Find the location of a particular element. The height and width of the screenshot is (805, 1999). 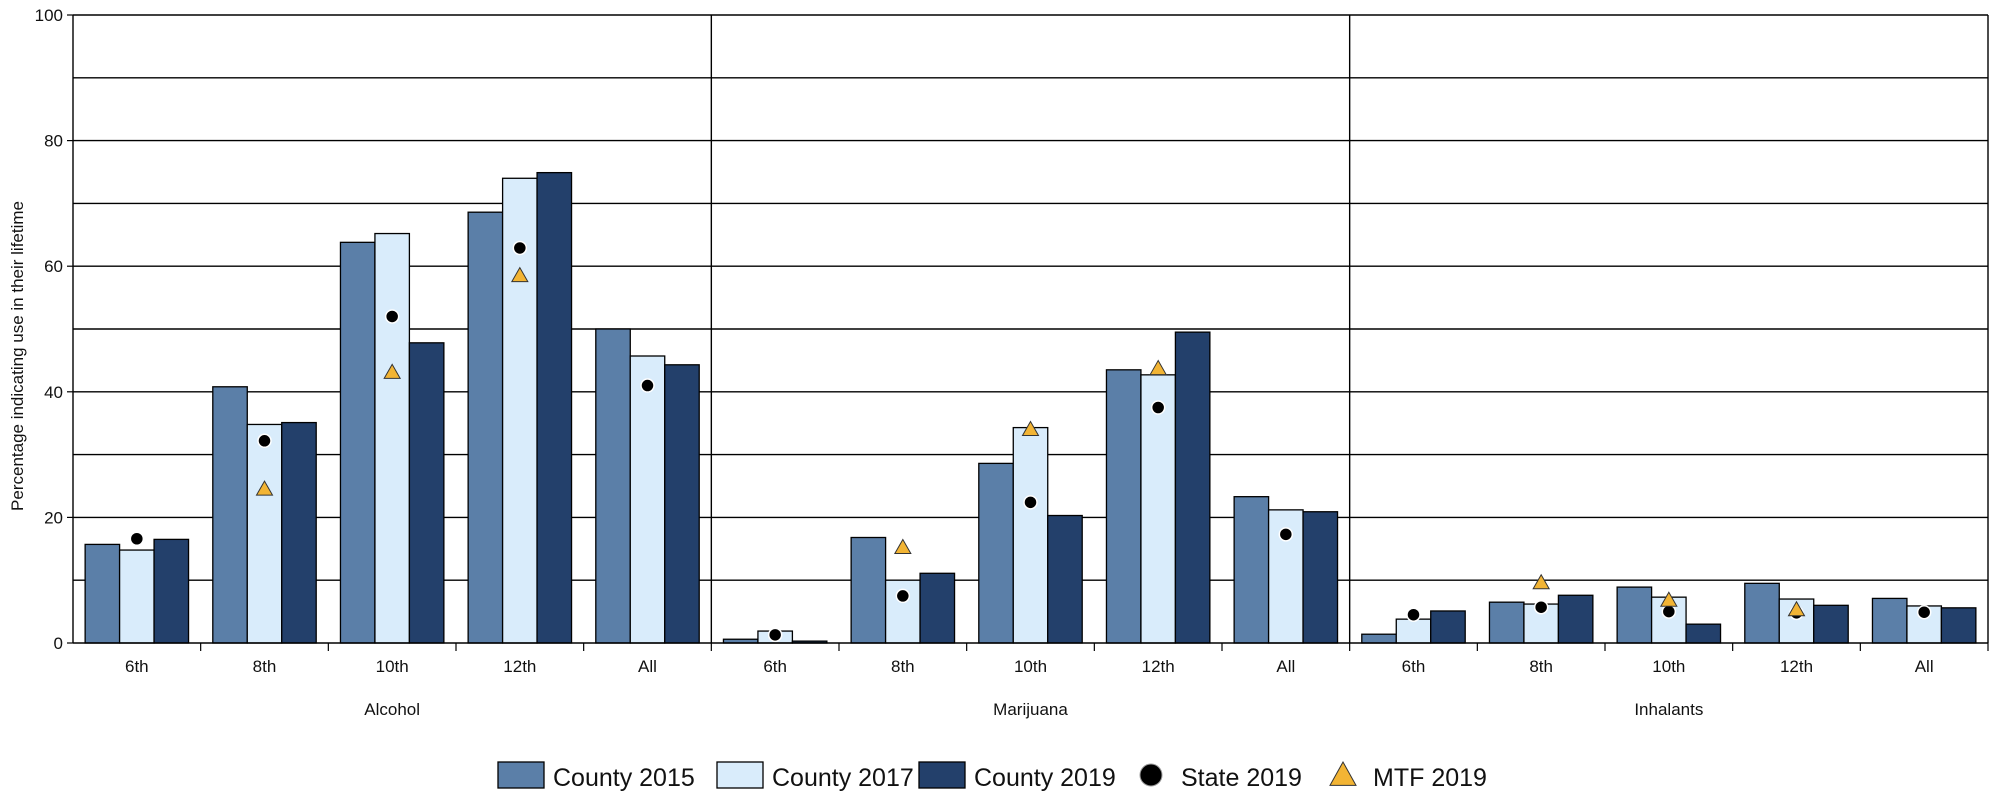

group-label: Inhalants is located at coordinates (1668, 709).